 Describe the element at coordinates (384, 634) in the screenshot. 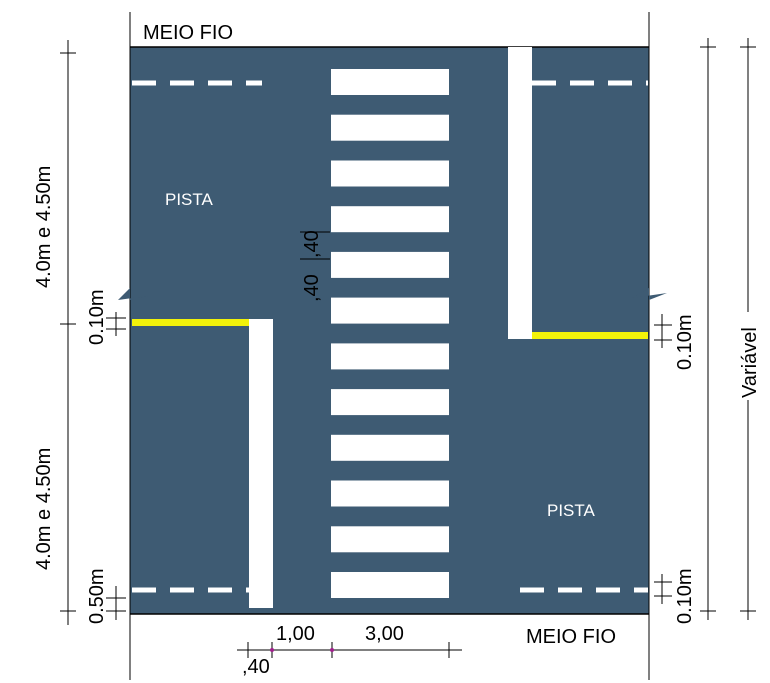

I see `dim-label-bottom-crosswalk: 3,00` at that location.